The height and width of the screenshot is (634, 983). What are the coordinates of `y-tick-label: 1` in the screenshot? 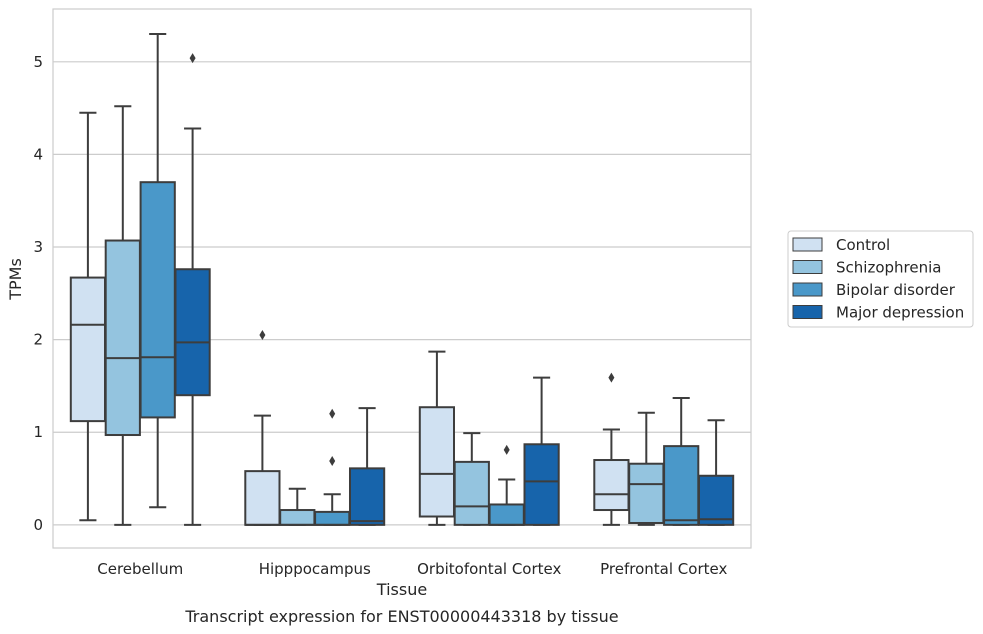 It's located at (38, 432).